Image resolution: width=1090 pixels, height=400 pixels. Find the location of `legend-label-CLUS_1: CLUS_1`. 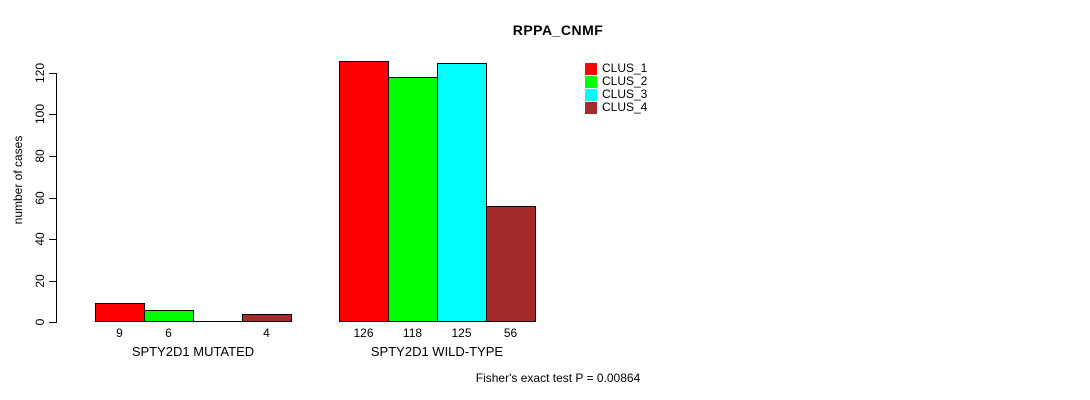

legend-label-CLUS_1: CLUS_1 is located at coordinates (625, 68).